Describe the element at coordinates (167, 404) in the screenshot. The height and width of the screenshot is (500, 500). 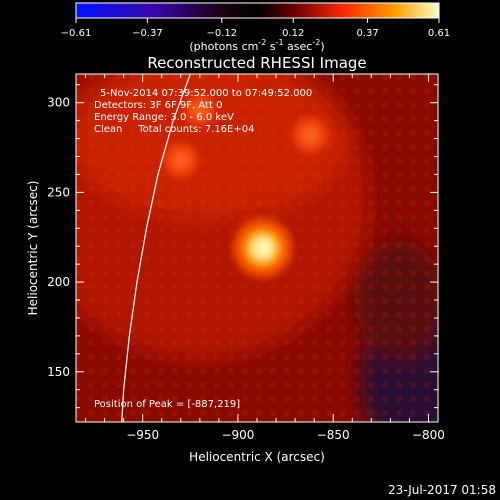
I see `peak-position-label: Position of Peak = [-887,219]` at that location.